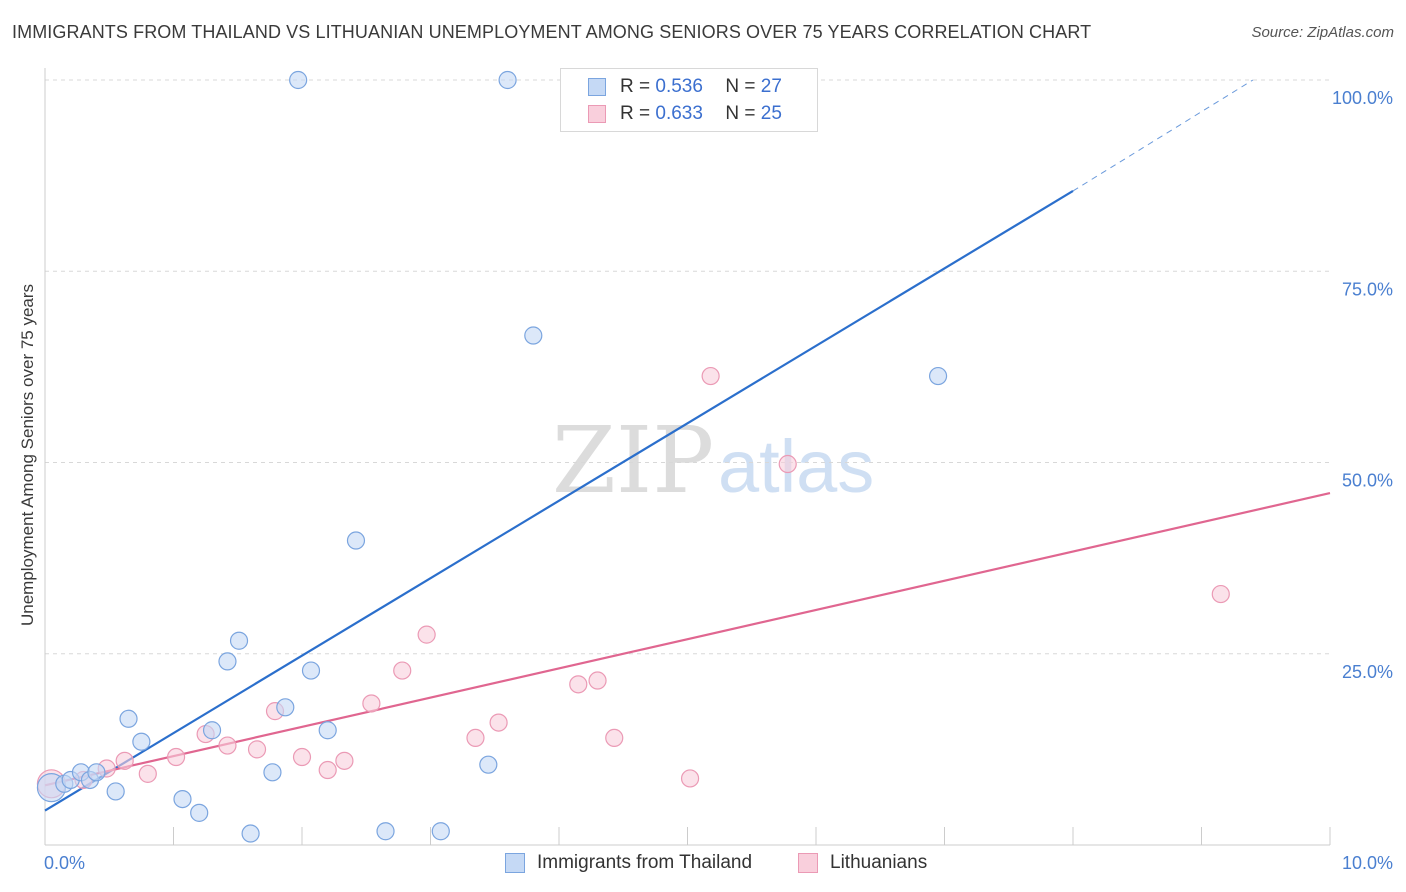 Image resolution: width=1406 pixels, height=892 pixels. I want to click on x-tick-label: 0.0%, so click(64, 863).